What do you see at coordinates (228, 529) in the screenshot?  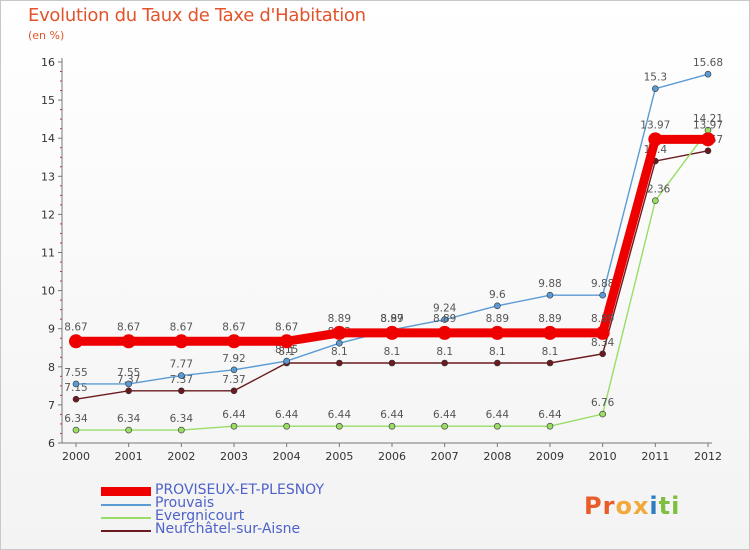 I see `legend-label: Neufchâtel-sur-Aisne` at bounding box center [228, 529].